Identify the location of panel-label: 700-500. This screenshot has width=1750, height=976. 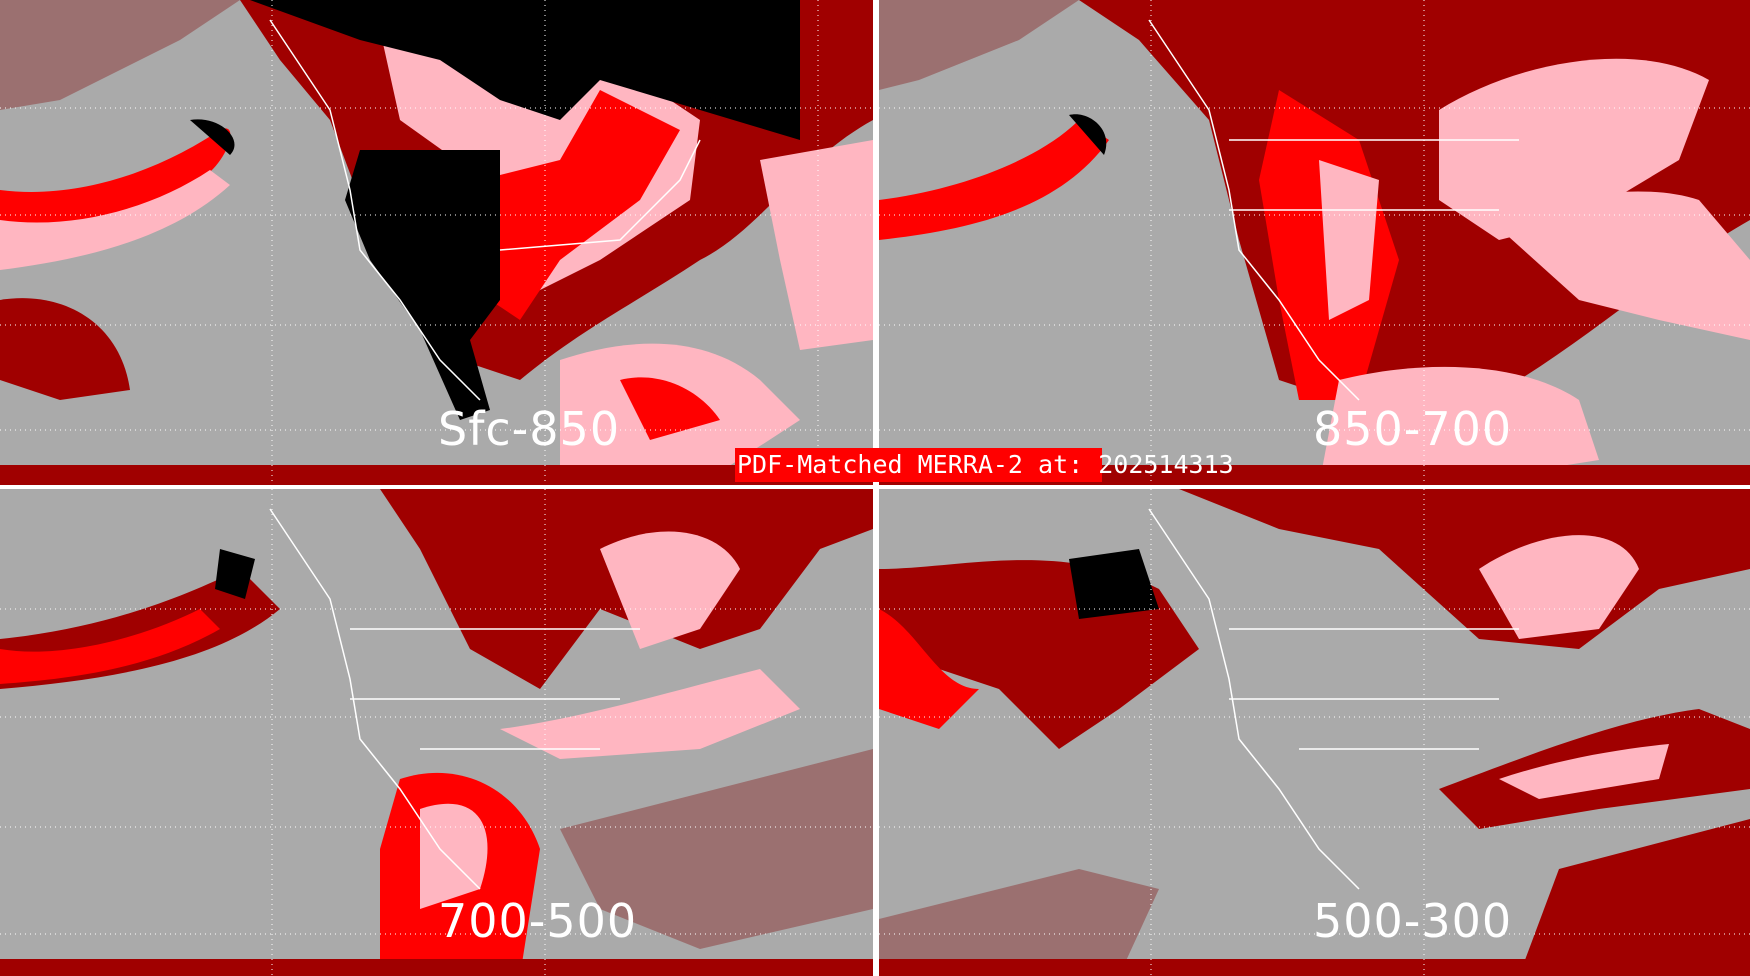
(538, 921).